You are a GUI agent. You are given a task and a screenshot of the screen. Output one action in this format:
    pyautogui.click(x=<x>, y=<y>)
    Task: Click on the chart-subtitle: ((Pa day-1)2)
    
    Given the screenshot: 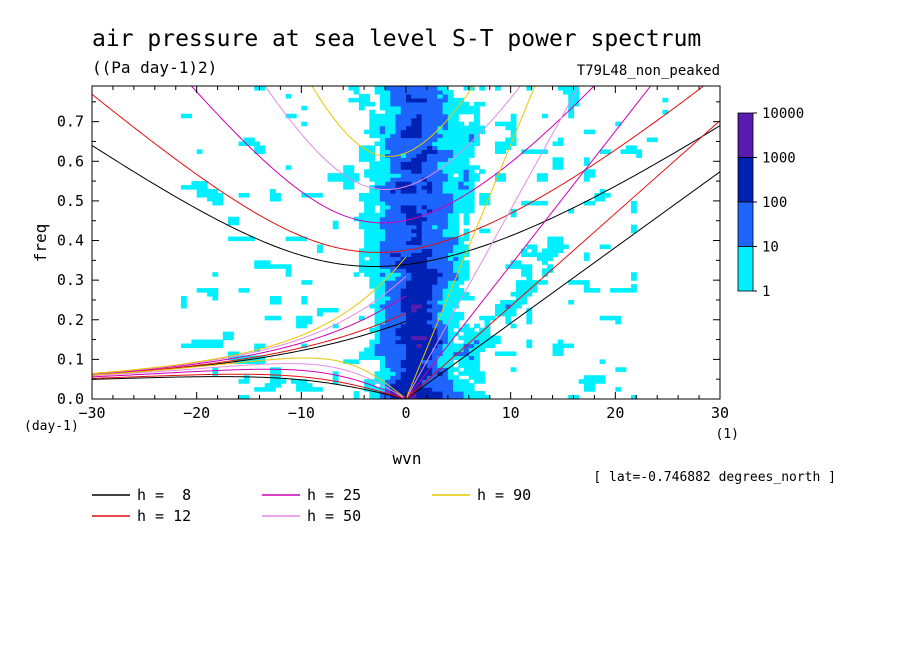 What is the action you would take?
    pyautogui.click(x=154, y=67)
    